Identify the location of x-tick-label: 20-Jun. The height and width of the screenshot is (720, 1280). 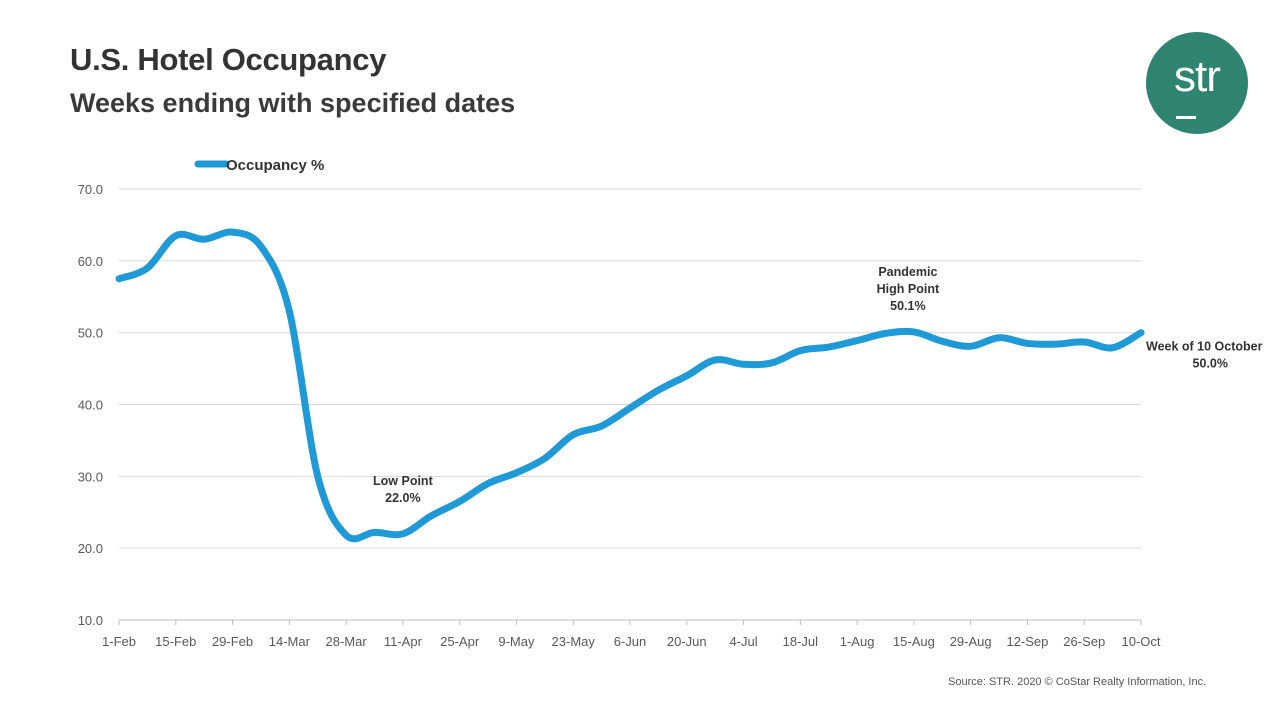
(687, 641).